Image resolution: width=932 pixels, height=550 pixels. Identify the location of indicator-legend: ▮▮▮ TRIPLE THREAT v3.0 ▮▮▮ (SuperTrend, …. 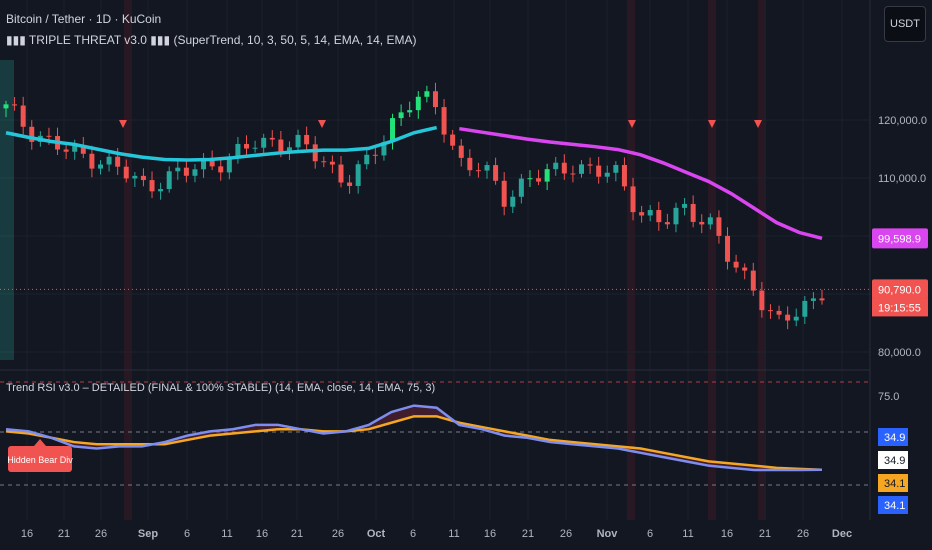
(211, 40).